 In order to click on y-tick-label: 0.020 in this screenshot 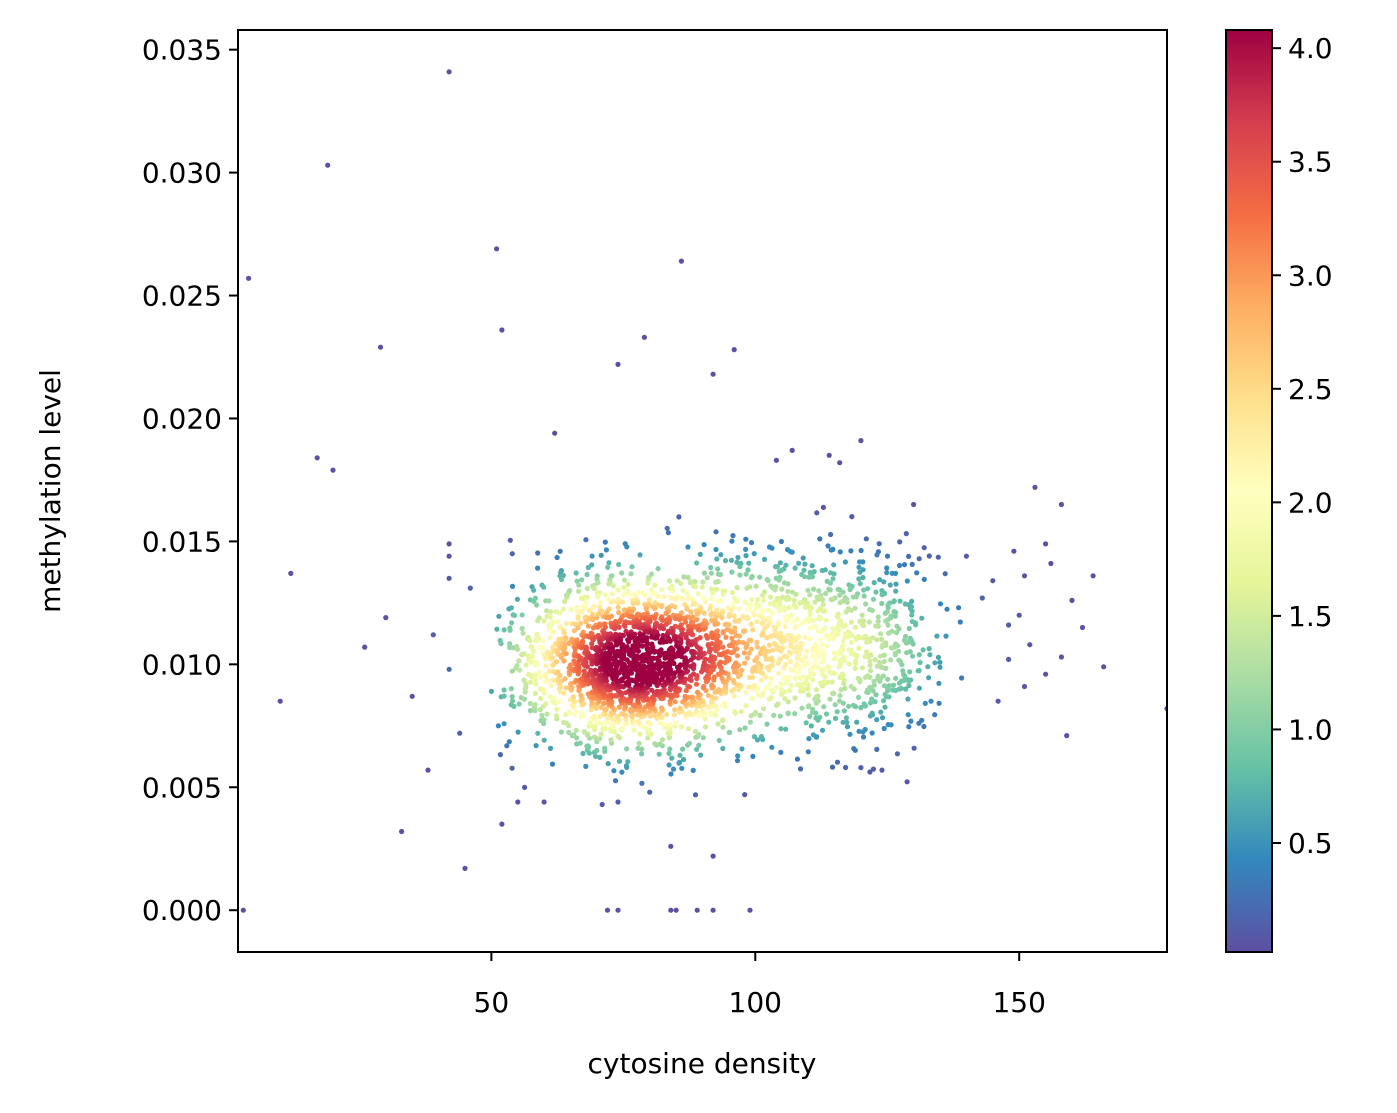, I will do `click(182, 418)`.